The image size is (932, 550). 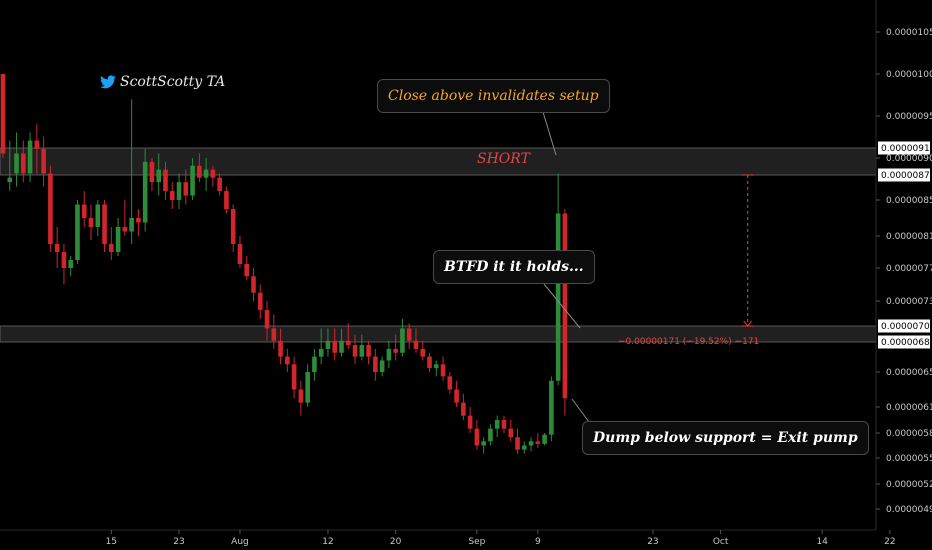 I want to click on measure-arrow, so click(x=748, y=323).